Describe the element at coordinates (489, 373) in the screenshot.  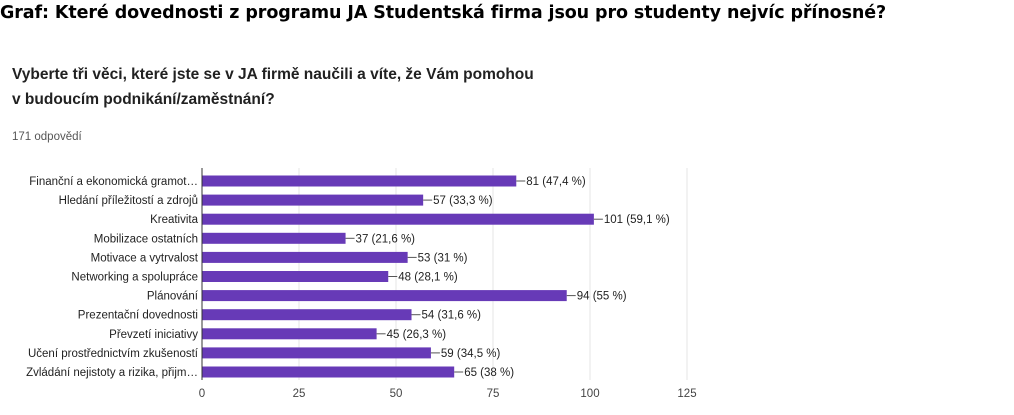
I see `data-label: 65 (38 %)` at that location.